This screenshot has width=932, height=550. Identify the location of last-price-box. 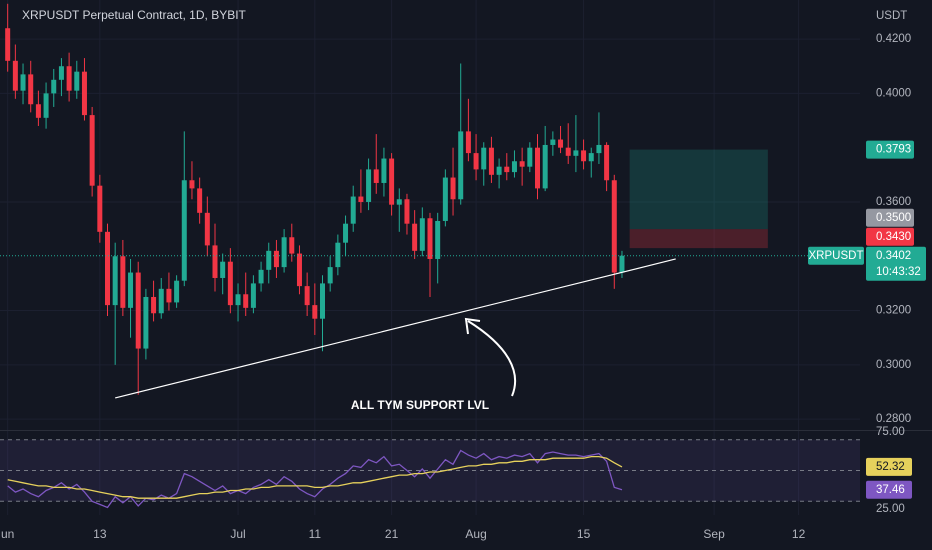
(896, 263).